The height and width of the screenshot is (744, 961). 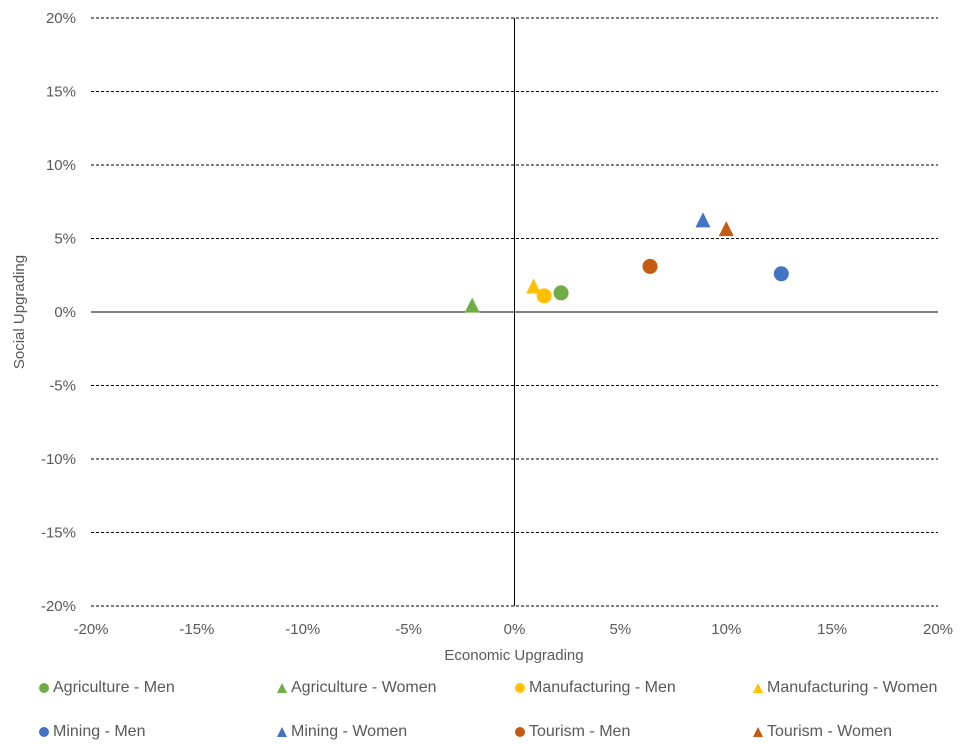 What do you see at coordinates (196, 629) in the screenshot?
I see `x-tick-label: -15%` at bounding box center [196, 629].